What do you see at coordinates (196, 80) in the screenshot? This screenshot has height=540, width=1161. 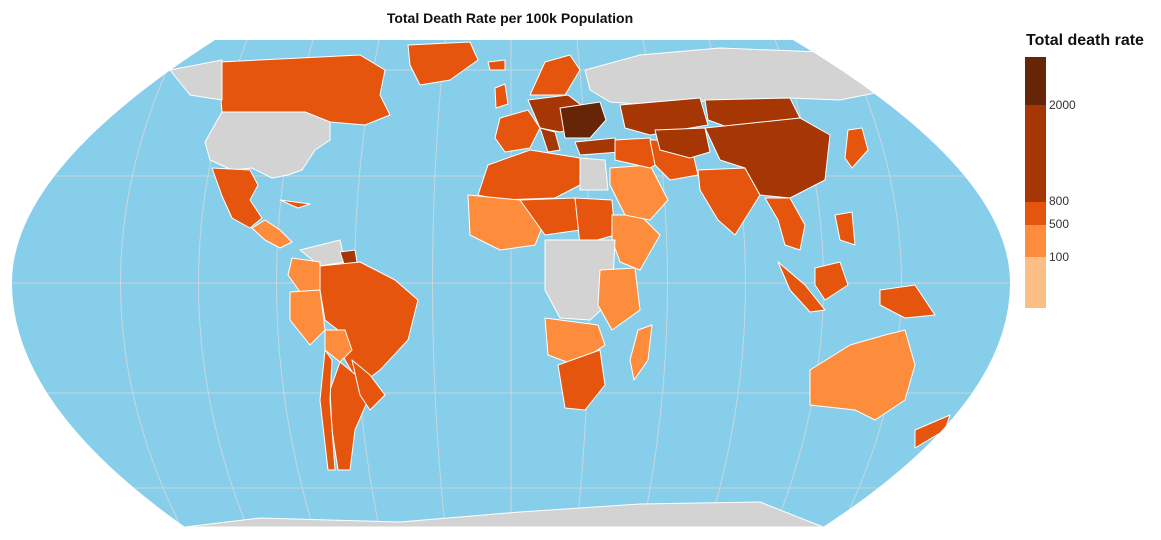 I see `alaska` at bounding box center [196, 80].